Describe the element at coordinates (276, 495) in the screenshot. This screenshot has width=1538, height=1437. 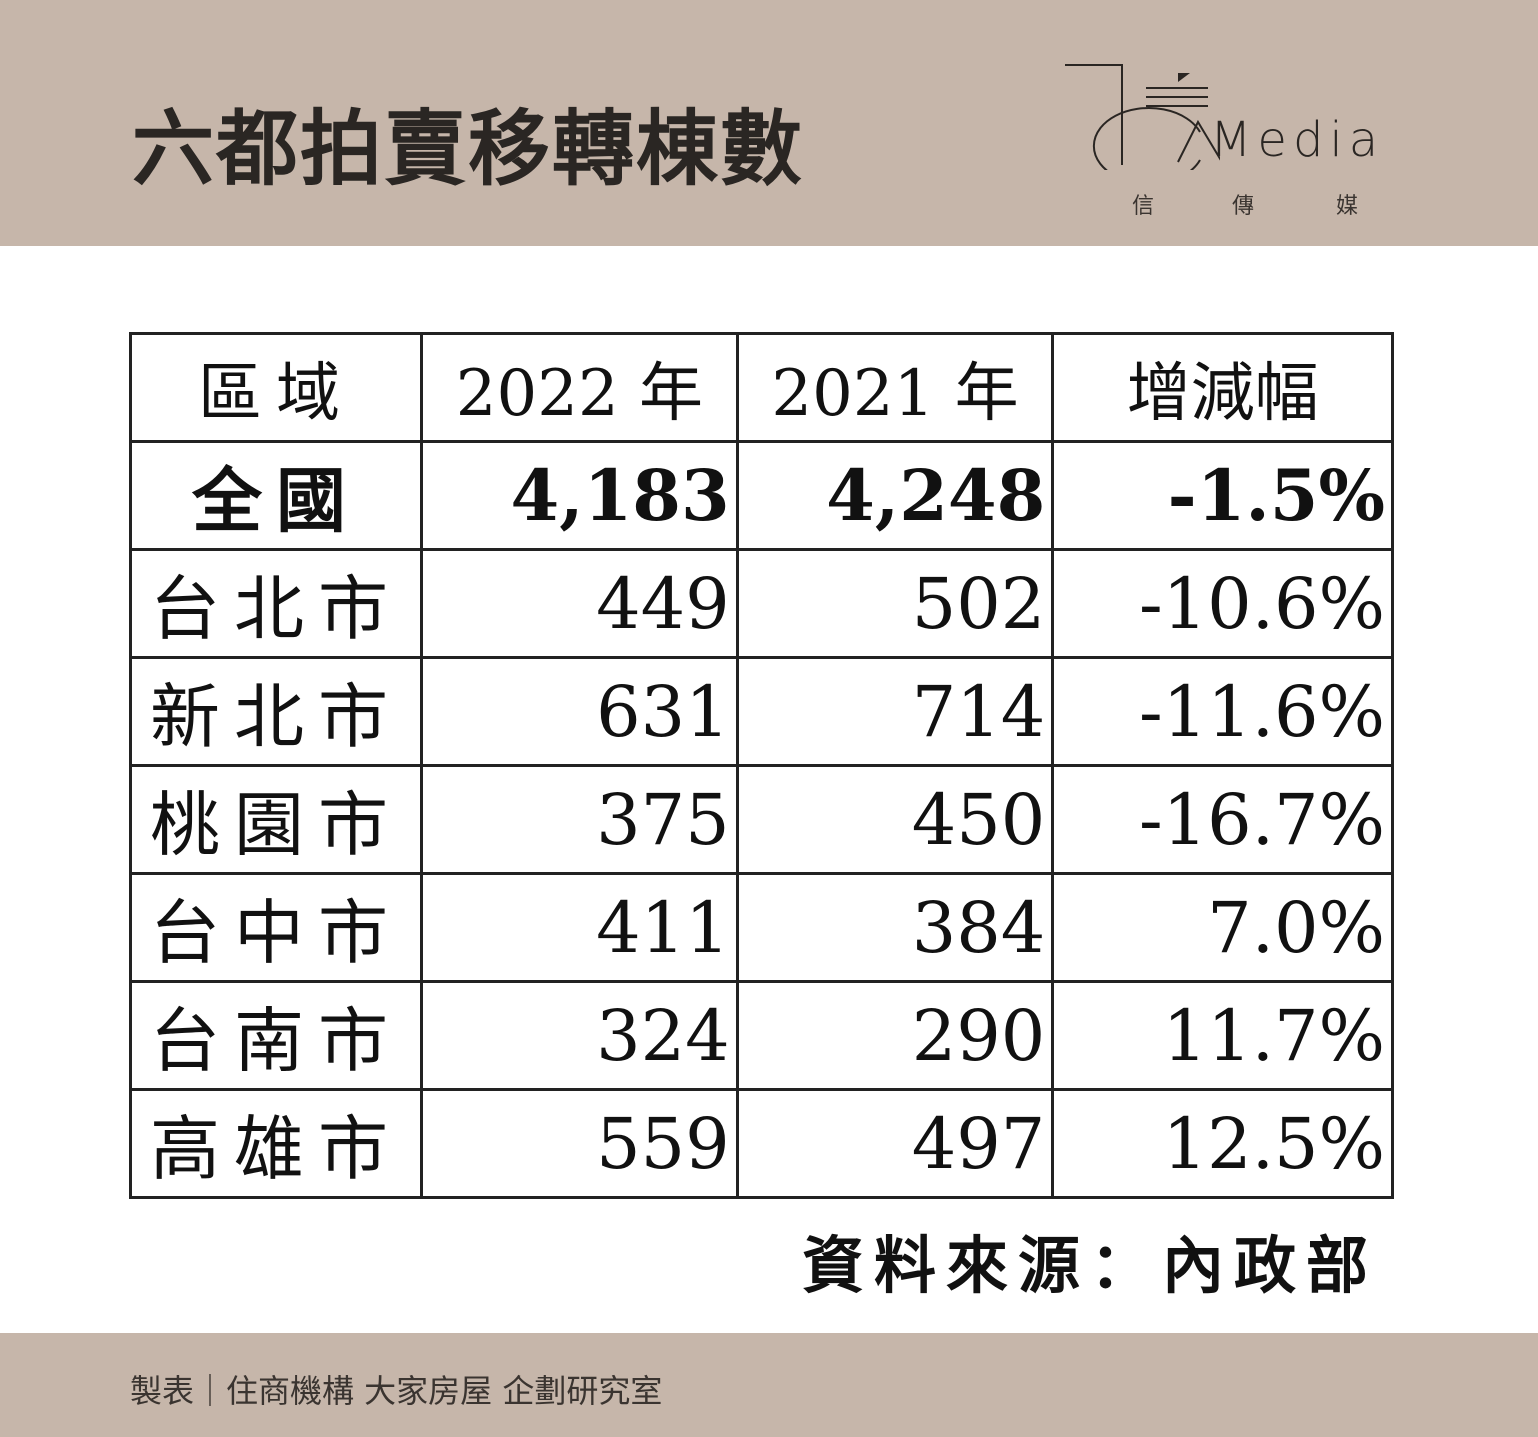
I see `region-cell: 全國` at that location.